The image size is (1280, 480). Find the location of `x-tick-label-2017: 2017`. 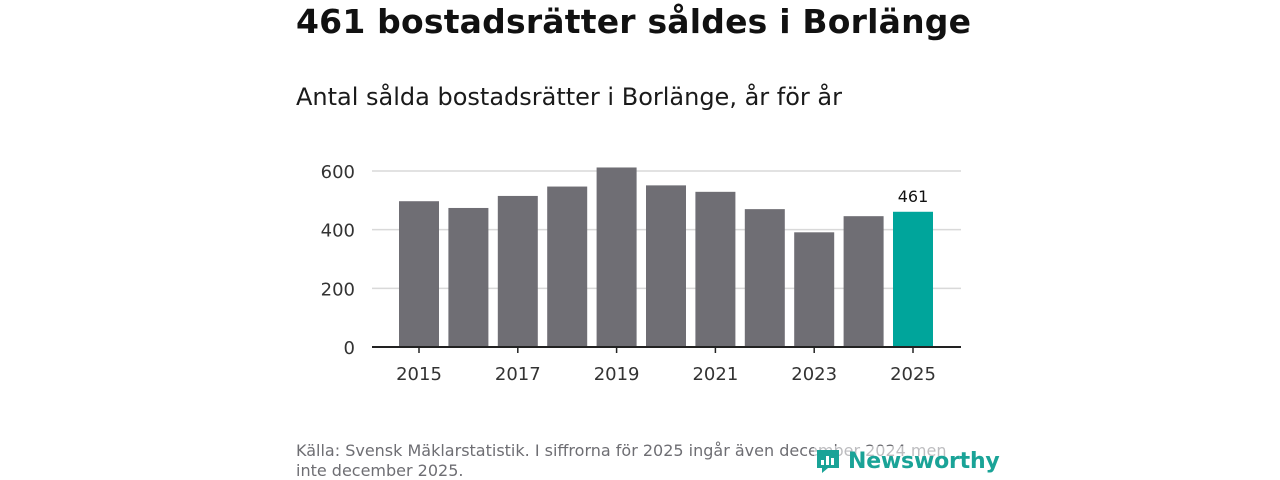

x-tick-label-2017: 2017 is located at coordinates (518, 374).